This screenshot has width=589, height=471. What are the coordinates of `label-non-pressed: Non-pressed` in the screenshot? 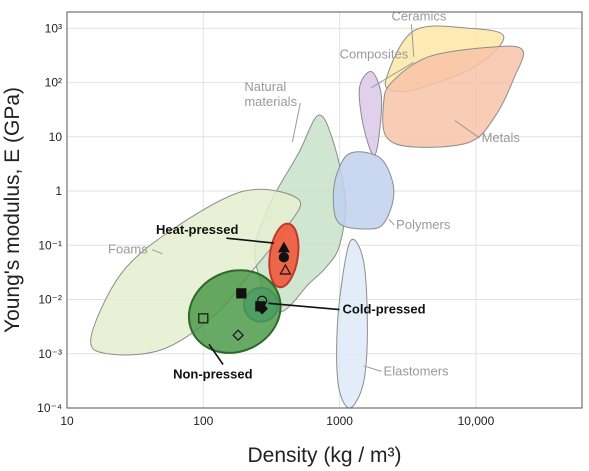 It's located at (213, 373).